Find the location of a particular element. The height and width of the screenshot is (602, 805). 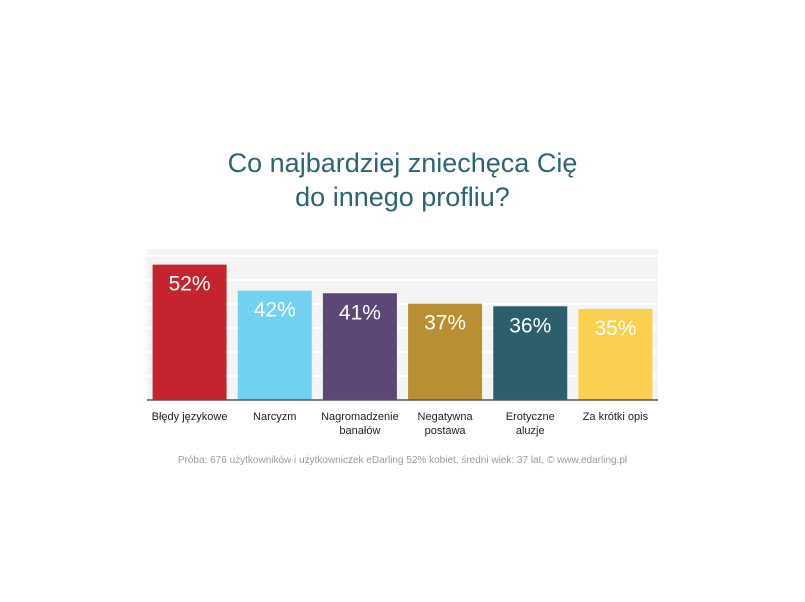

category-label-4-line-0: Erotyczne is located at coordinates (530, 417).